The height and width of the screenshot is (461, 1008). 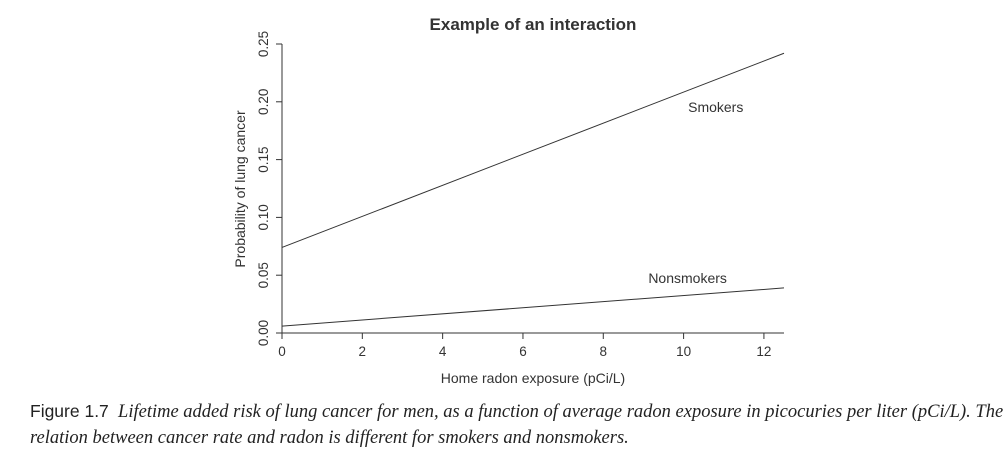 What do you see at coordinates (604, 351) in the screenshot?
I see `x-tick-label: 8` at bounding box center [604, 351].